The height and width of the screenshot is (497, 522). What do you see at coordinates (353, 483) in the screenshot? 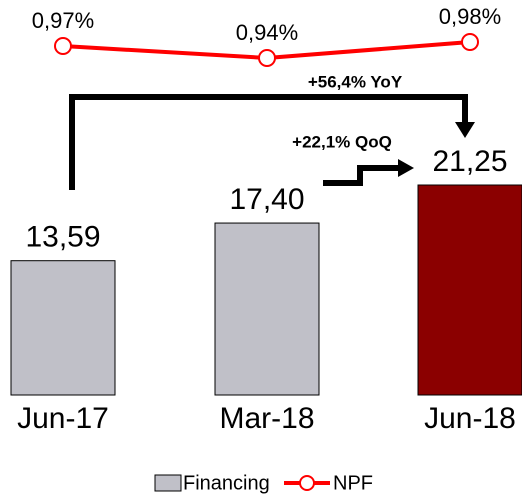
I see `legend-label: NPF` at bounding box center [353, 483].